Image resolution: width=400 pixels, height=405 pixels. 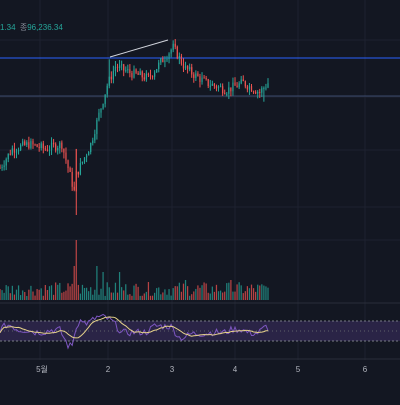 I want to click on ohlc-readout: 1.34 종96,236.34, so click(x=31, y=28).